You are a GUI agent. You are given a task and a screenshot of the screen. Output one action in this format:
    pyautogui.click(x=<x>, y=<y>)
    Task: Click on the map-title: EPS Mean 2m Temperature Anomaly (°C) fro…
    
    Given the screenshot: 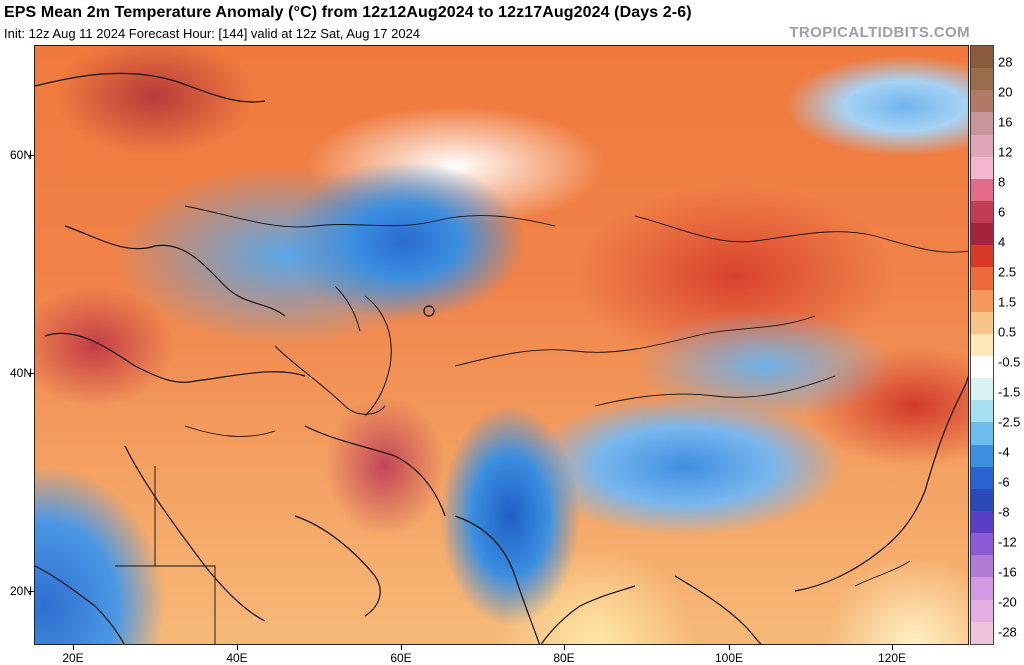 What is the action you would take?
    pyautogui.click(x=348, y=12)
    